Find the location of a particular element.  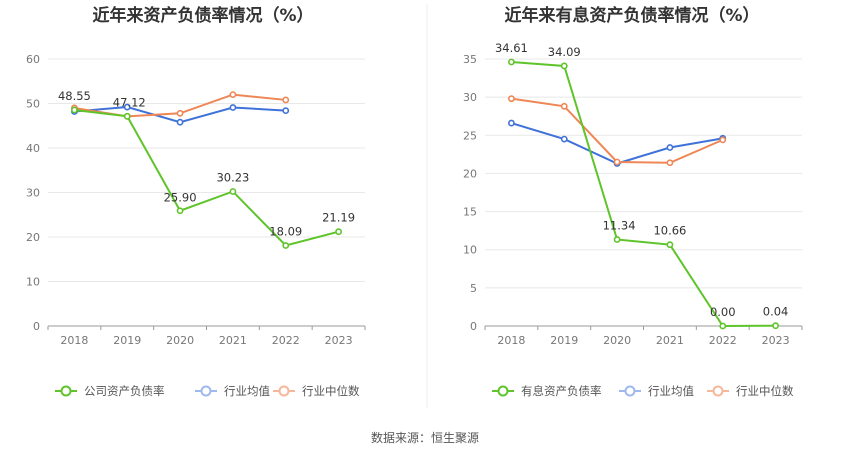

chart2-y-tick-label: 0 is located at coordinates (473, 326).